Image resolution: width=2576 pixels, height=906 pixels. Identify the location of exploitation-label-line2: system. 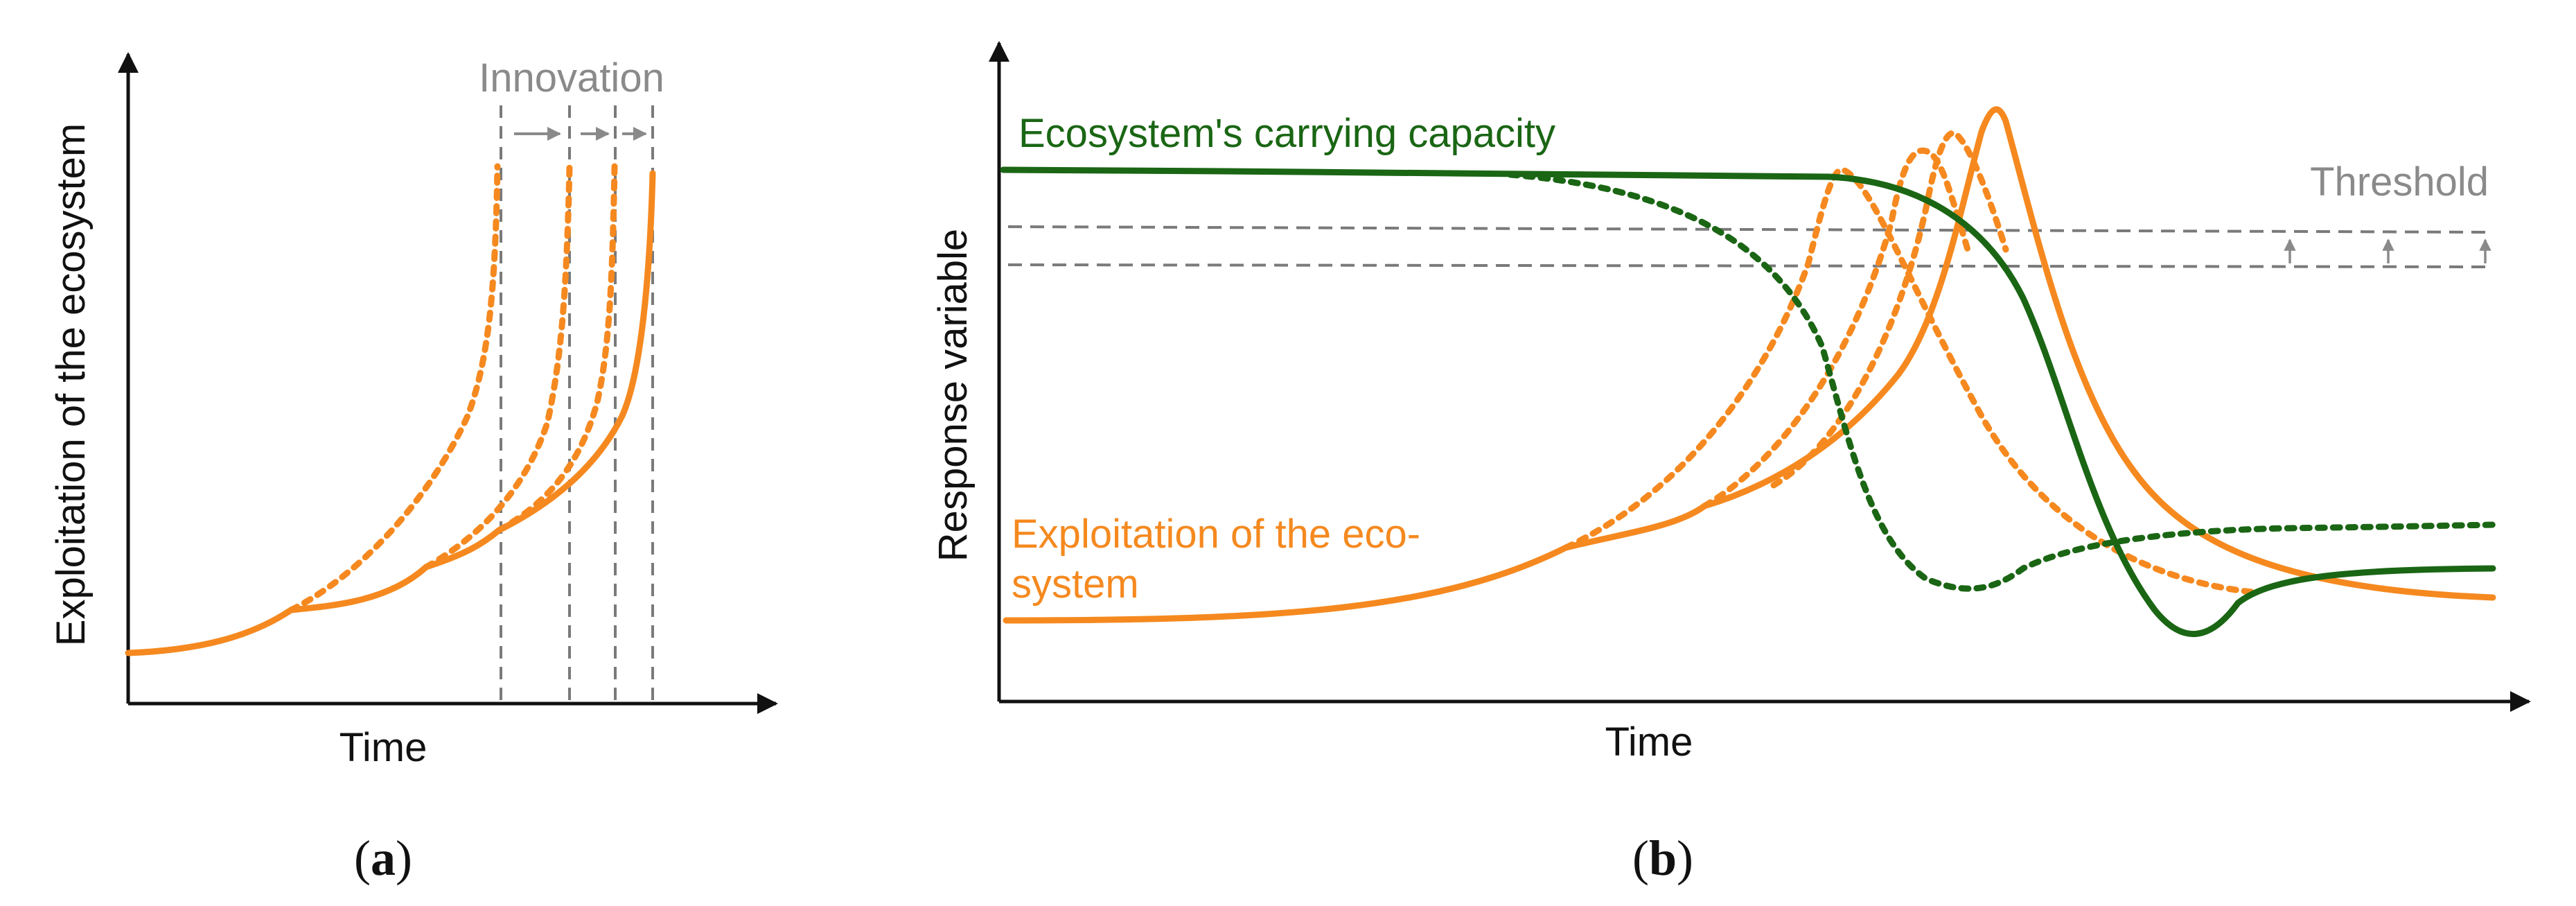
(1075, 584).